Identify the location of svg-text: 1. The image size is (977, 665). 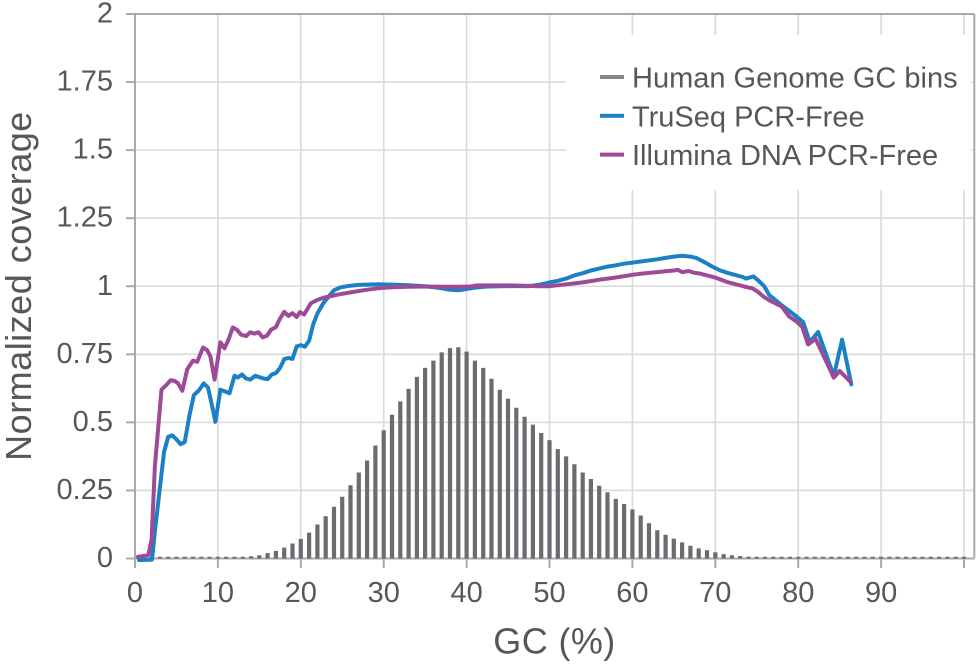
(105, 286).